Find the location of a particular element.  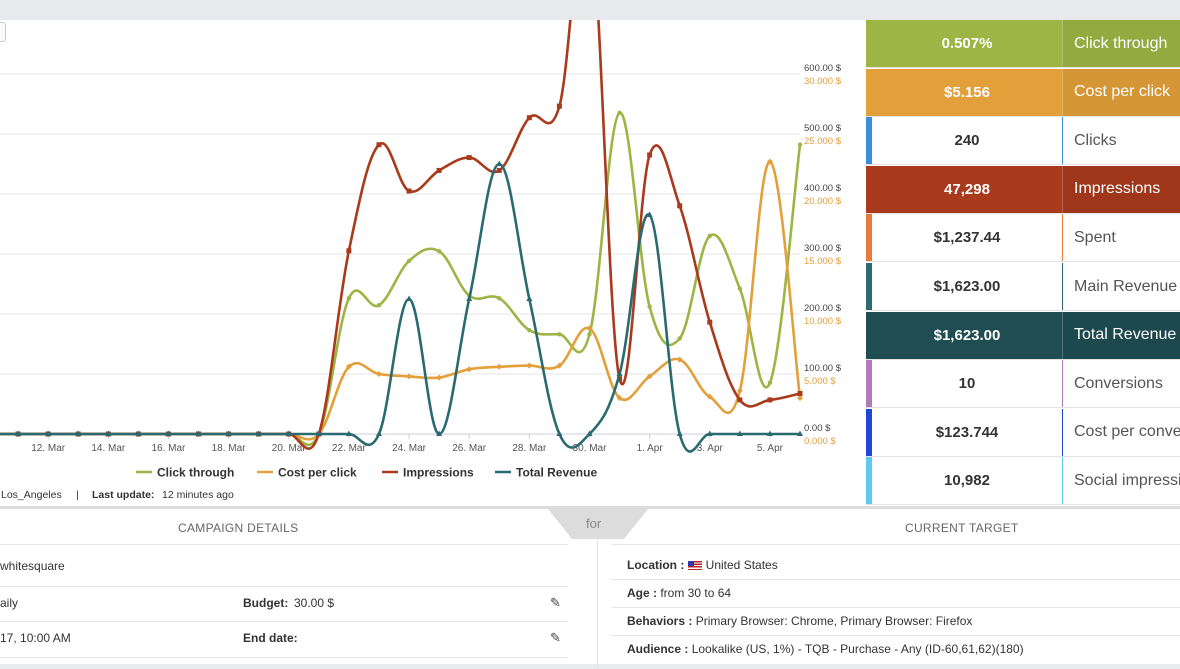

metric-clicks: 240 Clicks is located at coordinates (1023, 141).